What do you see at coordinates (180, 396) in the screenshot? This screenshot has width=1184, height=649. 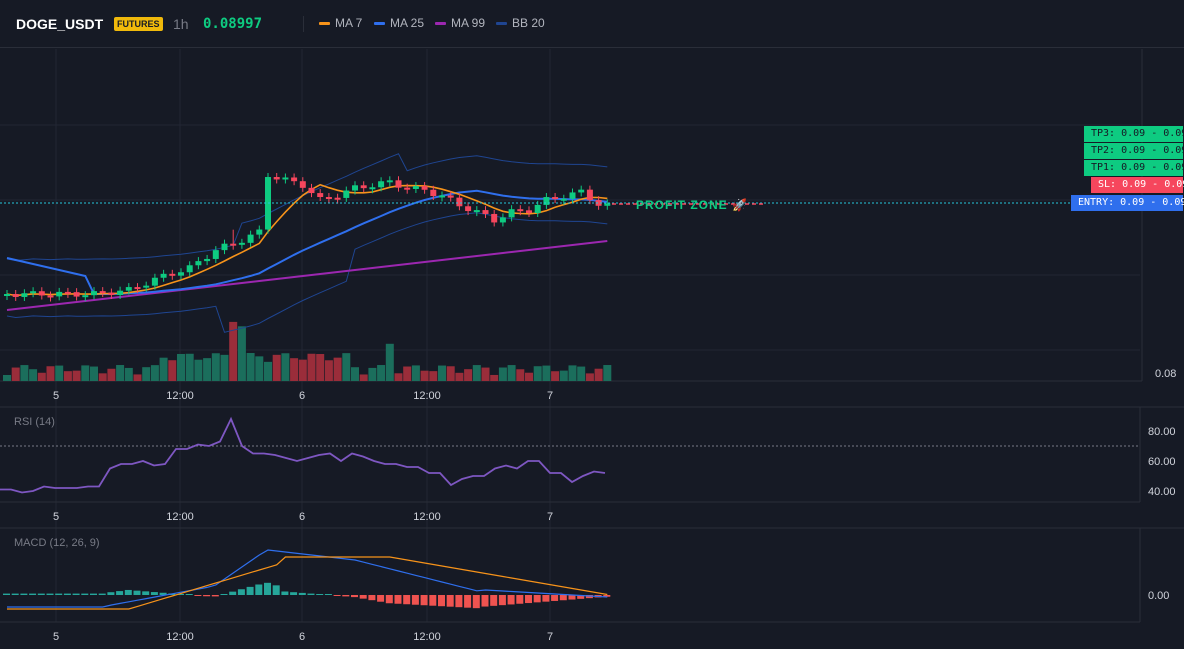 I see `time-label: 12:00` at bounding box center [180, 396].